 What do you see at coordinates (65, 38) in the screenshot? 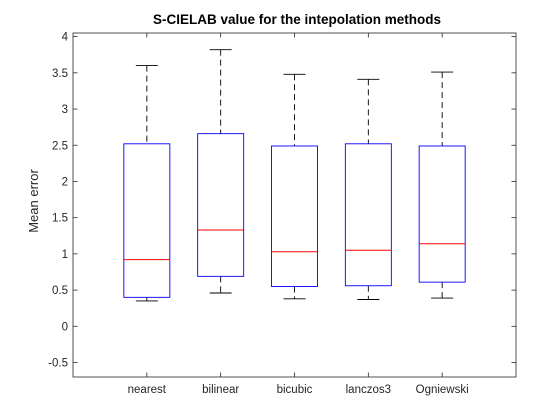
I see `y-tick-label: 4` at bounding box center [65, 38].